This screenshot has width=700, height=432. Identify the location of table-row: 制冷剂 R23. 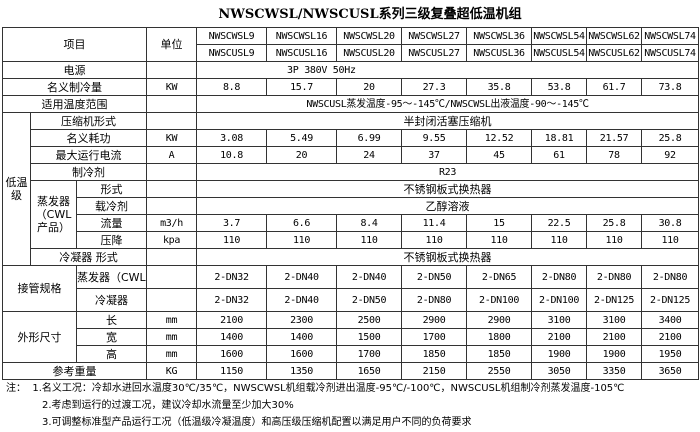
(351, 172).